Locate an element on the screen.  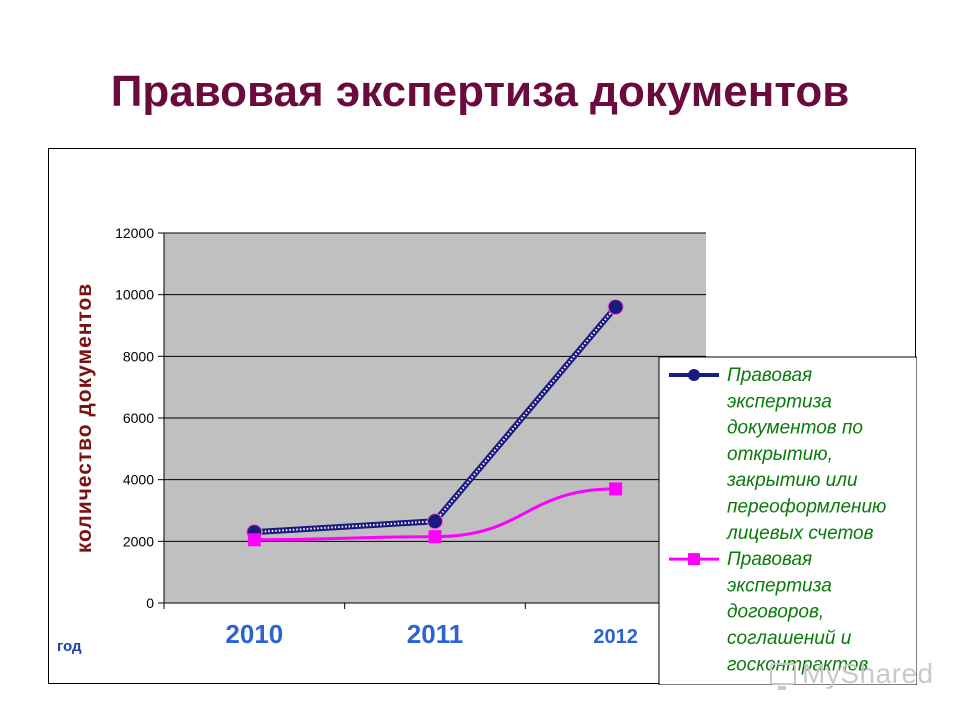
y-axis-label: количество документов is located at coordinates (84, 418).